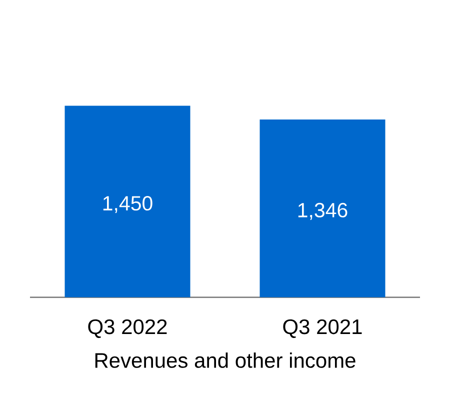  I want to click on data-label: 1,346, so click(323, 211).